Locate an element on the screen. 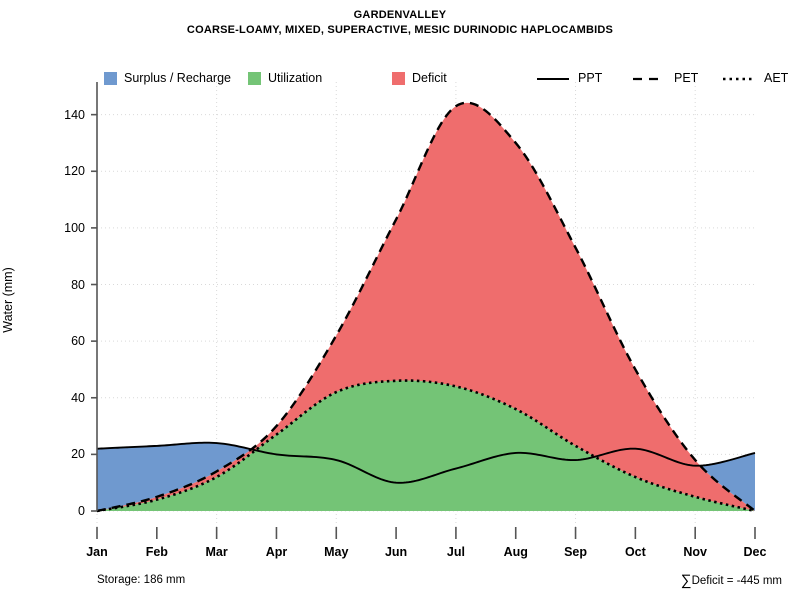  x-tick-feb: Feb is located at coordinates (156, 552).